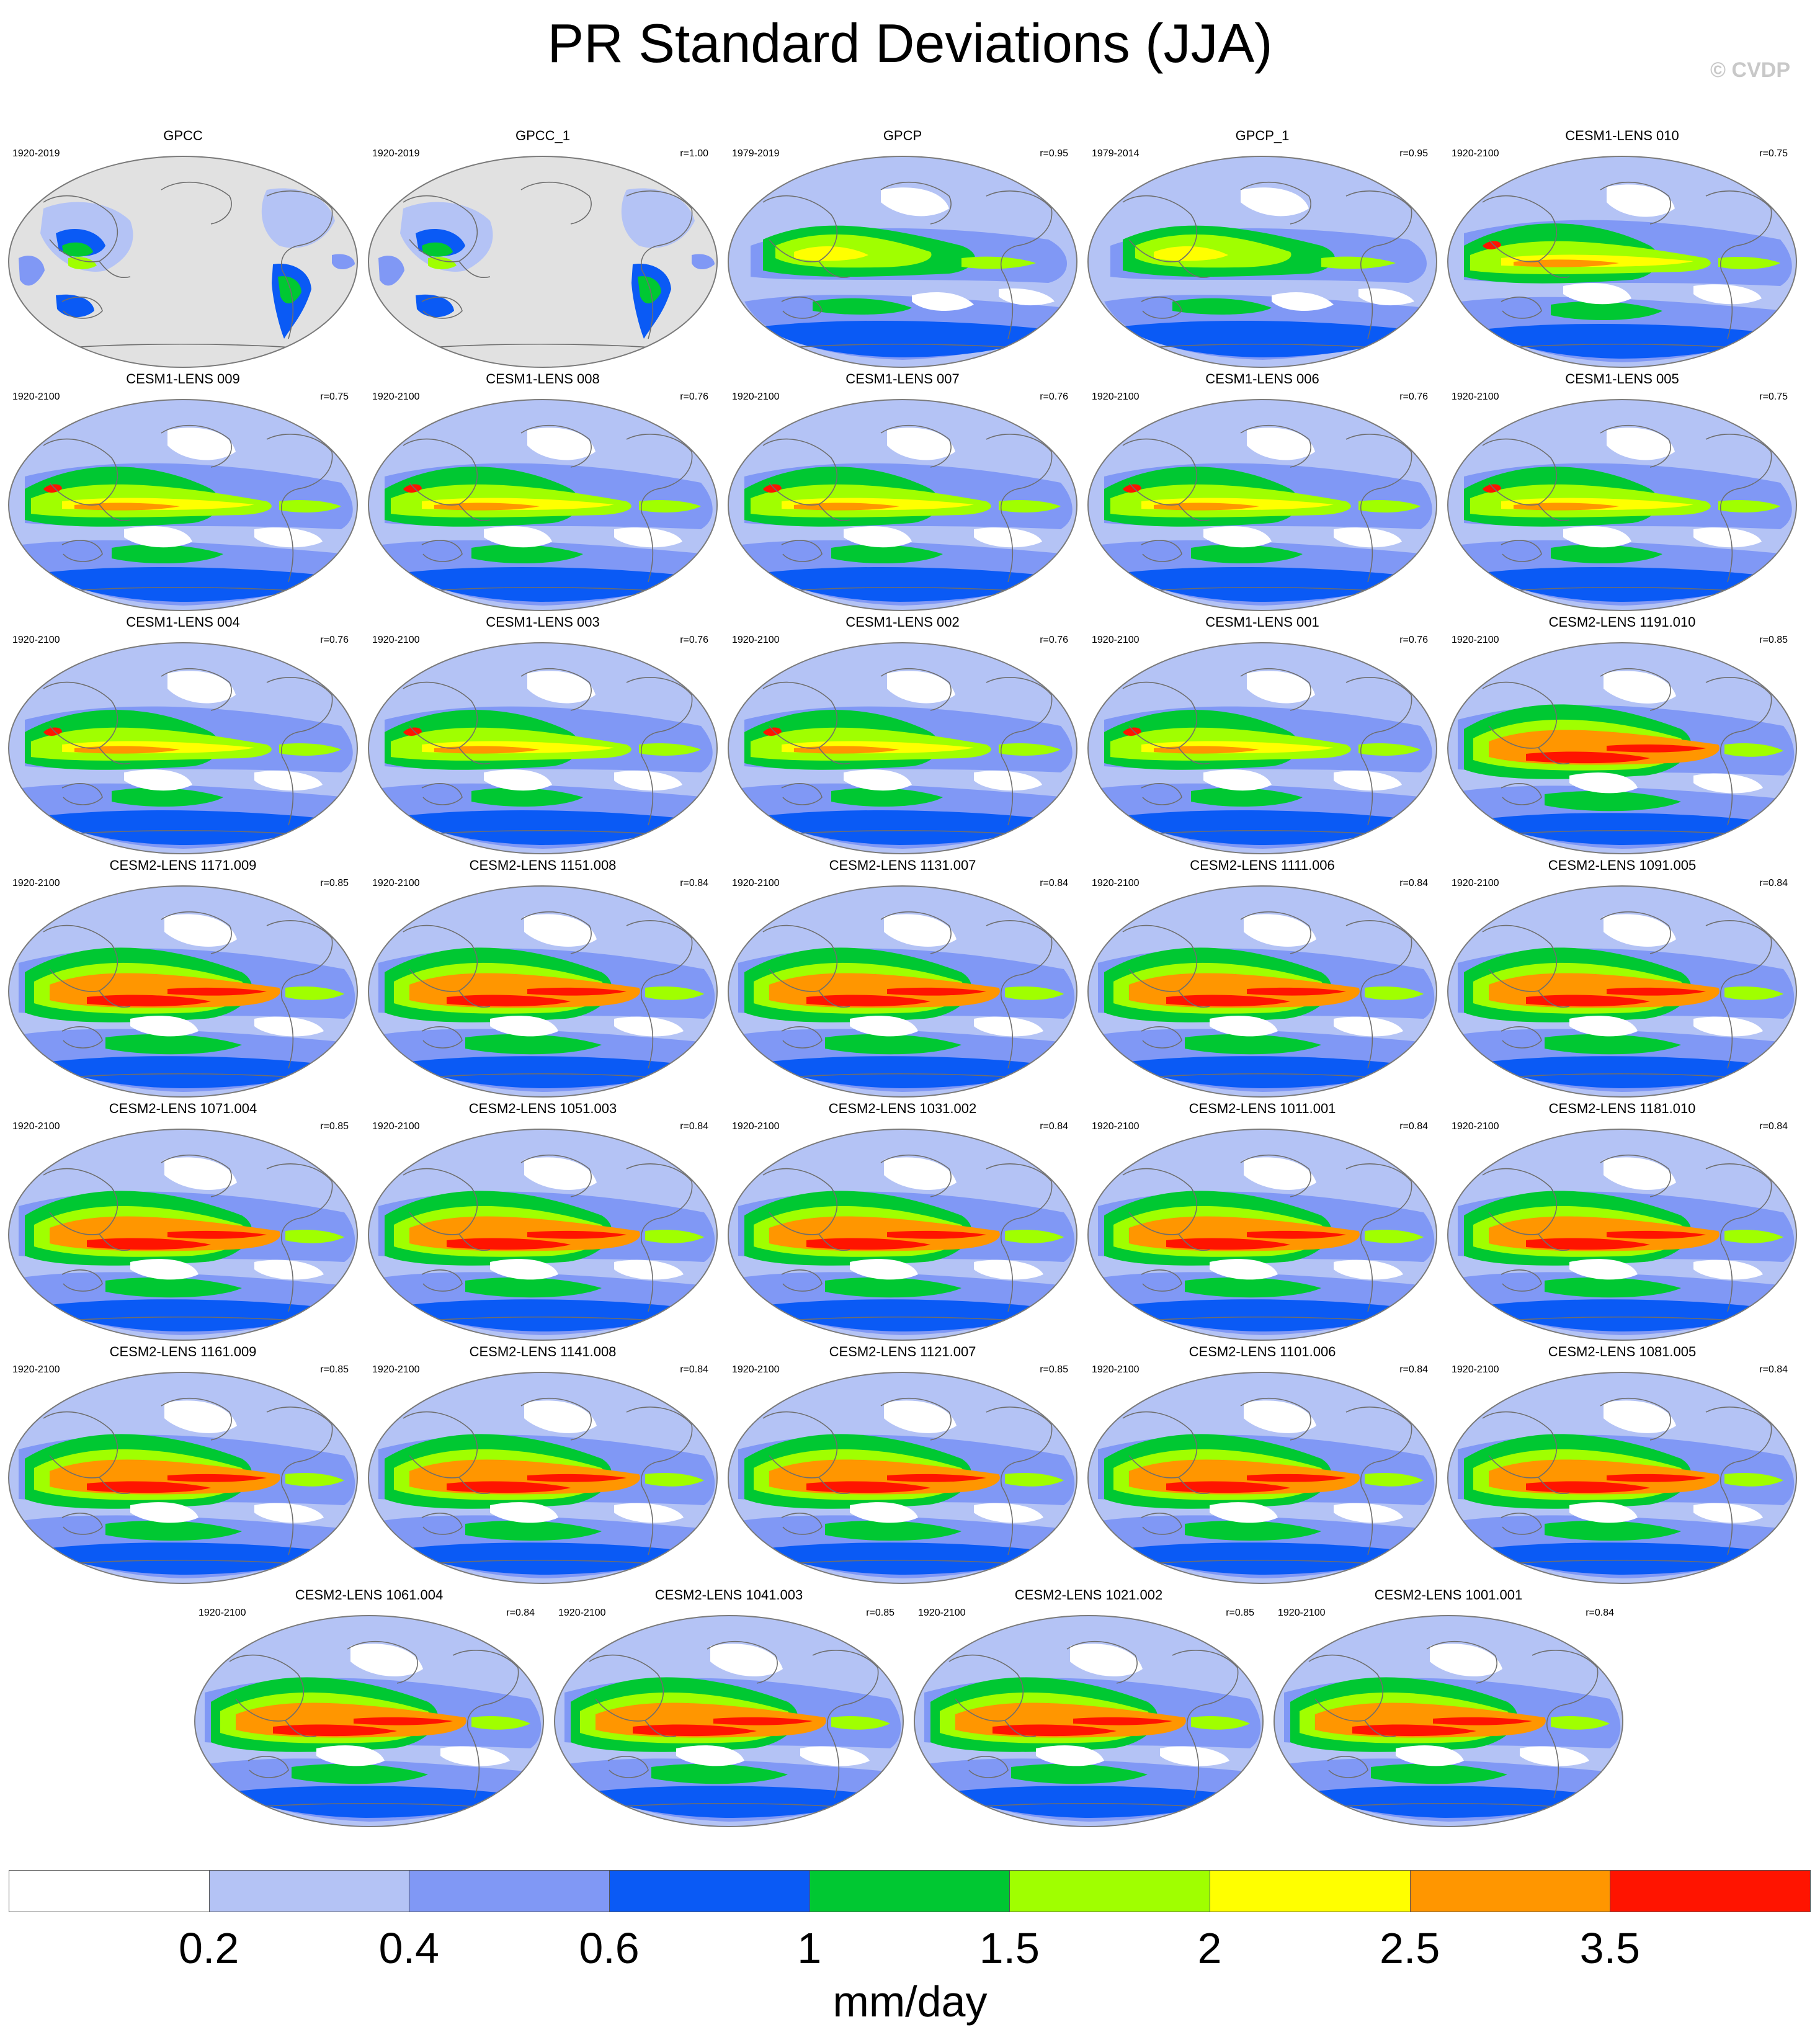  What do you see at coordinates (183, 1352) in the screenshot?
I see `panel-title: CESM2-LENS 1161.009` at bounding box center [183, 1352].